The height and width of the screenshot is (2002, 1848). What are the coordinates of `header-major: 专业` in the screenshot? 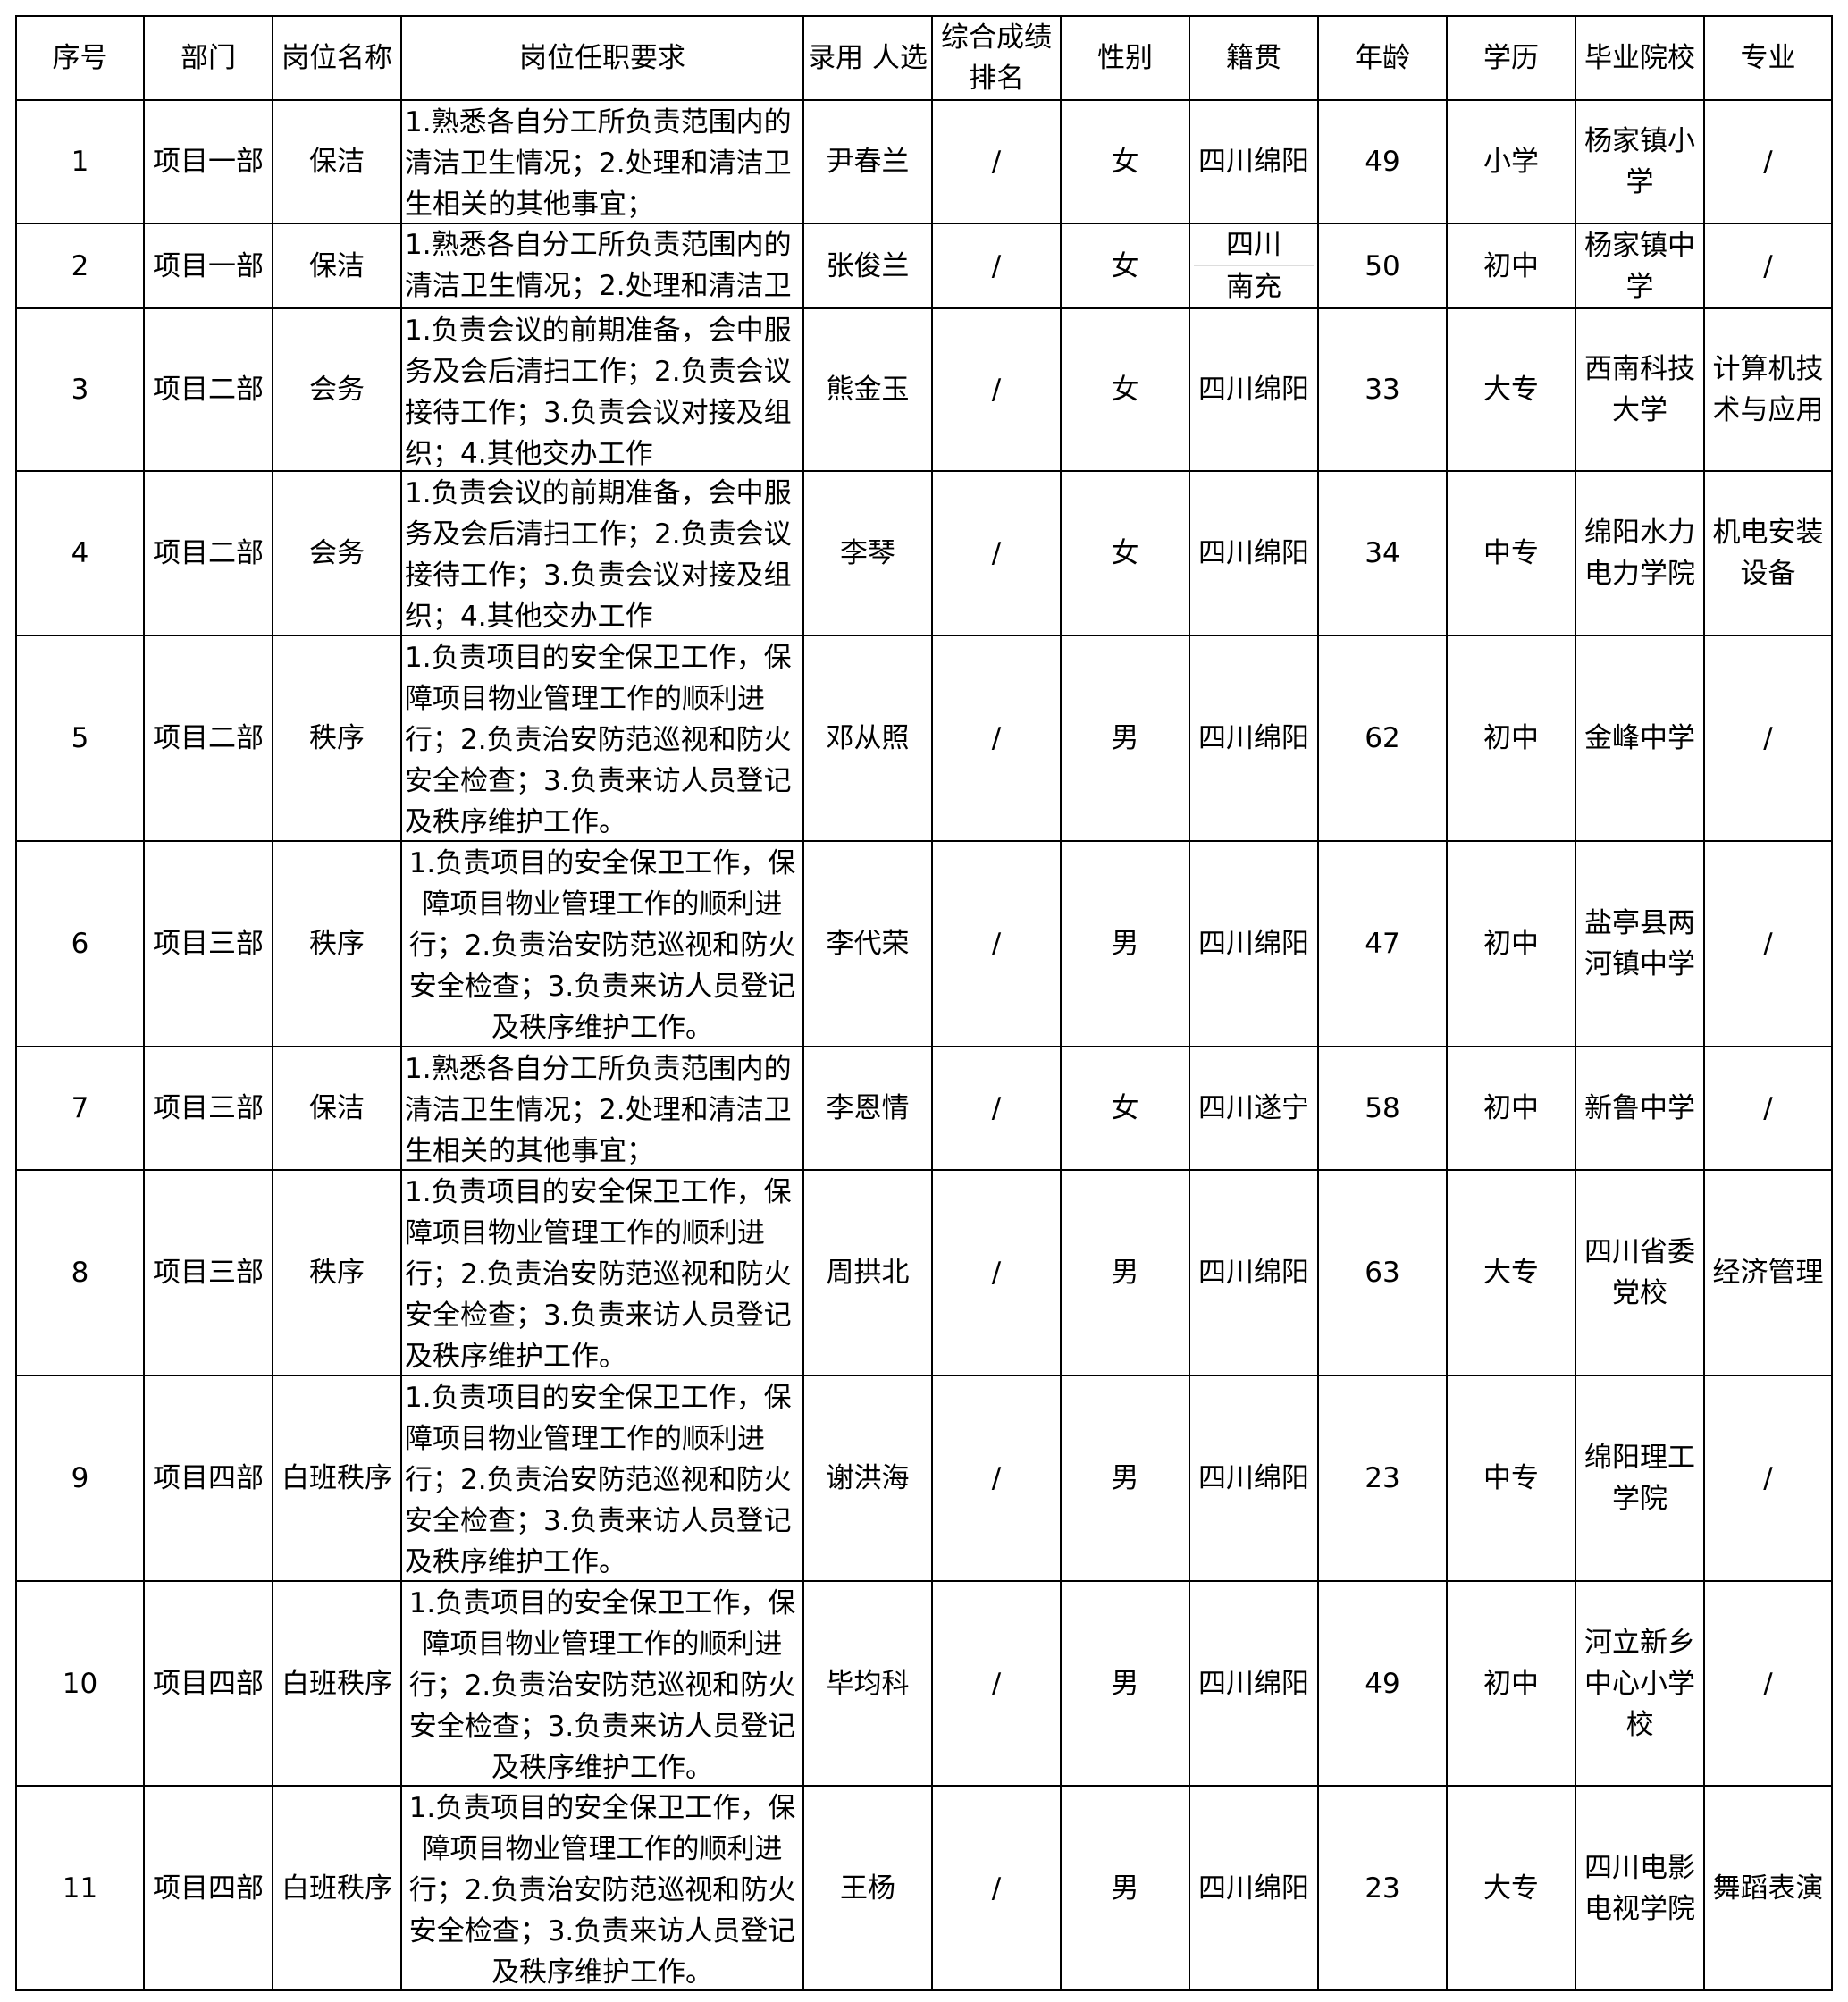 It's located at (1768, 58).